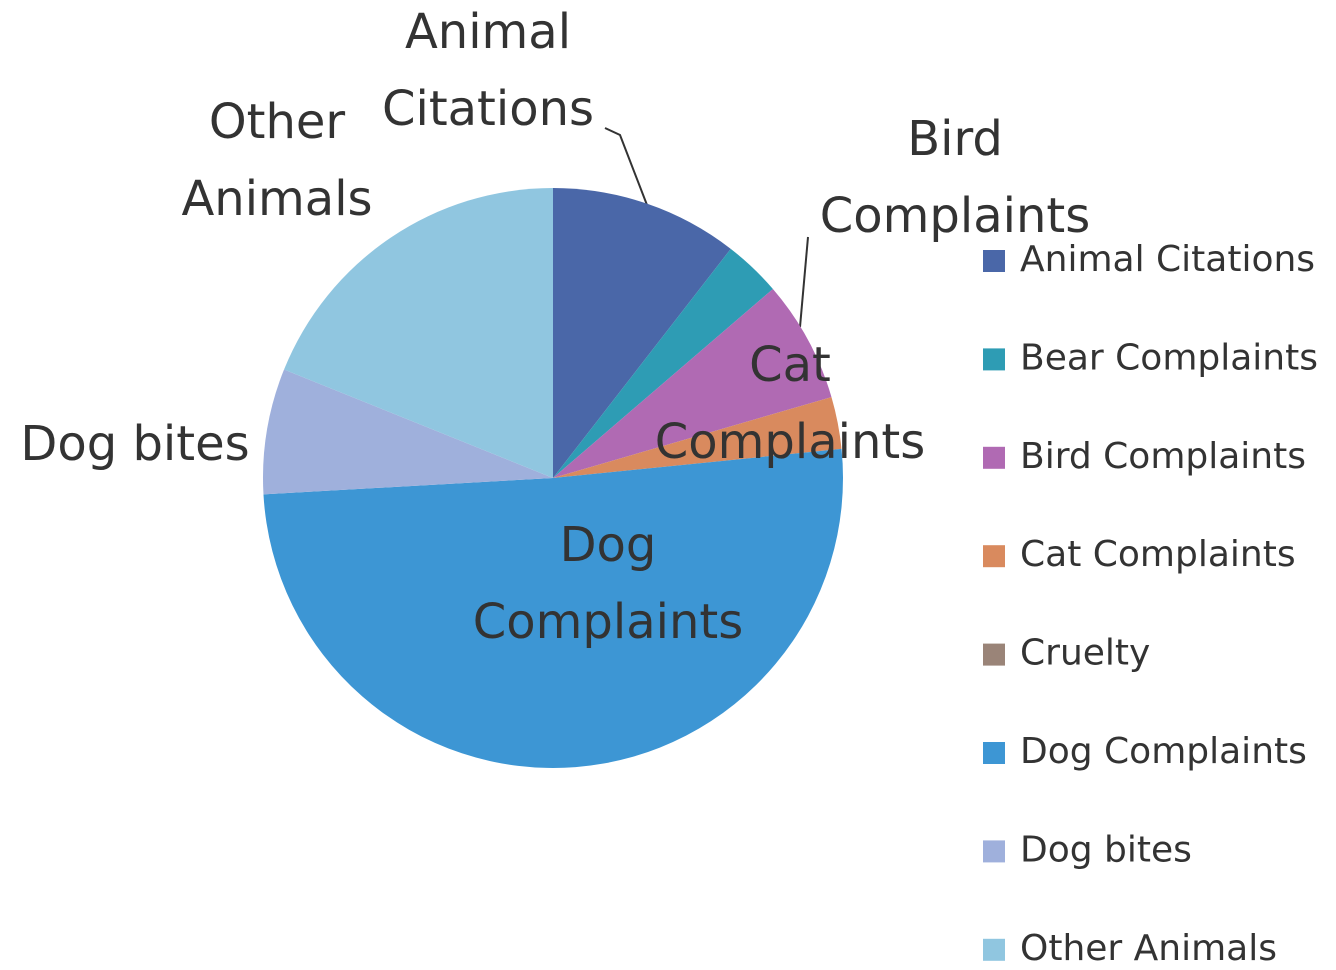 Image resolution: width=1336 pixels, height=970 pixels. What do you see at coordinates (1106, 849) in the screenshot?
I see `legend-label: Dog bites` at bounding box center [1106, 849].